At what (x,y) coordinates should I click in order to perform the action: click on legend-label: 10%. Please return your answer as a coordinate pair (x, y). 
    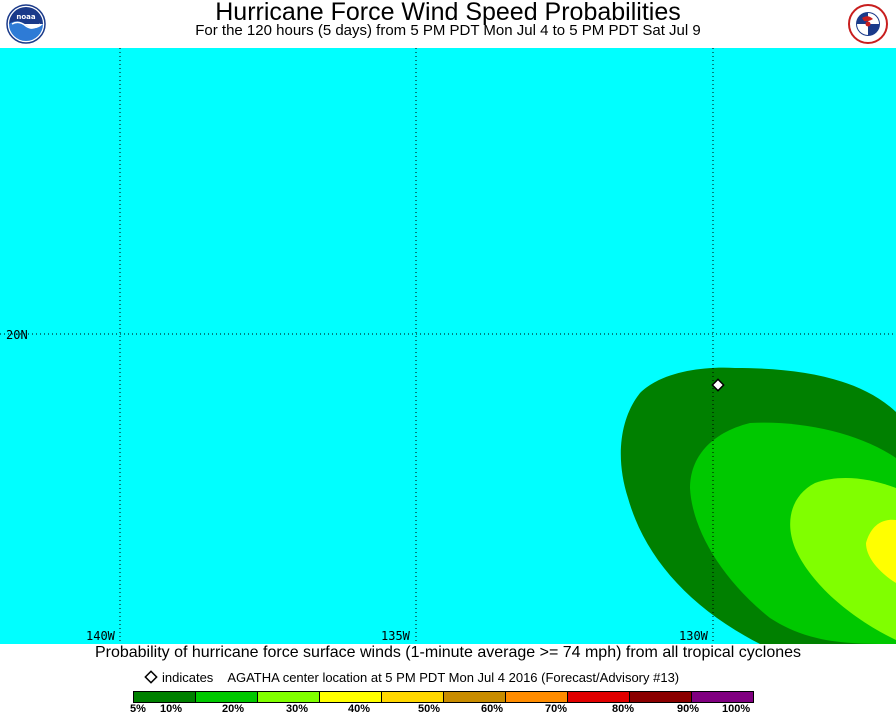
    Looking at the image, I should click on (171, 709).